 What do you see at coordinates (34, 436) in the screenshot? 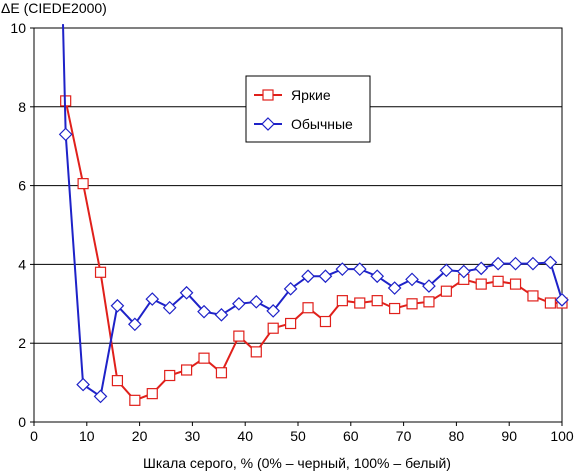
I see `x-tick-label: 0` at bounding box center [34, 436].